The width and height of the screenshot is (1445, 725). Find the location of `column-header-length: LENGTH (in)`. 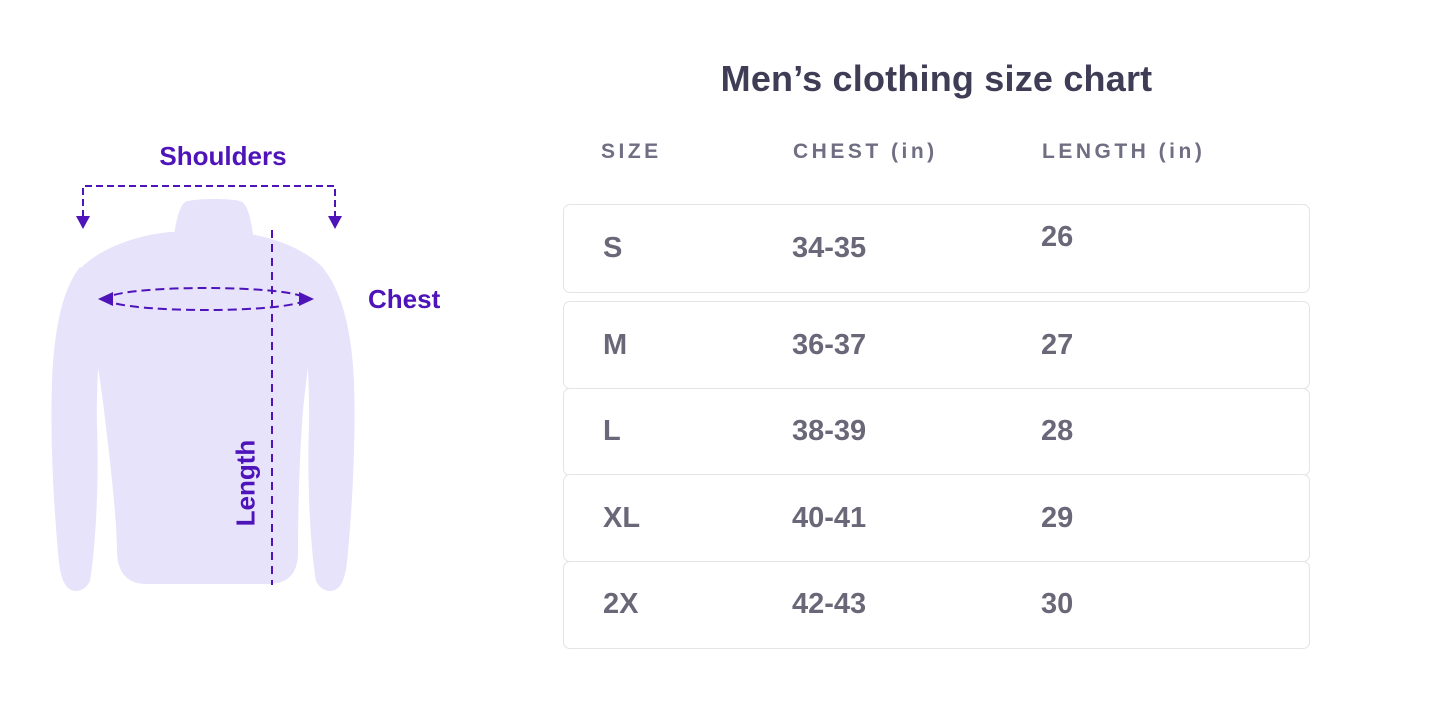

column-header-length: LENGTH (in) is located at coordinates (1124, 151).